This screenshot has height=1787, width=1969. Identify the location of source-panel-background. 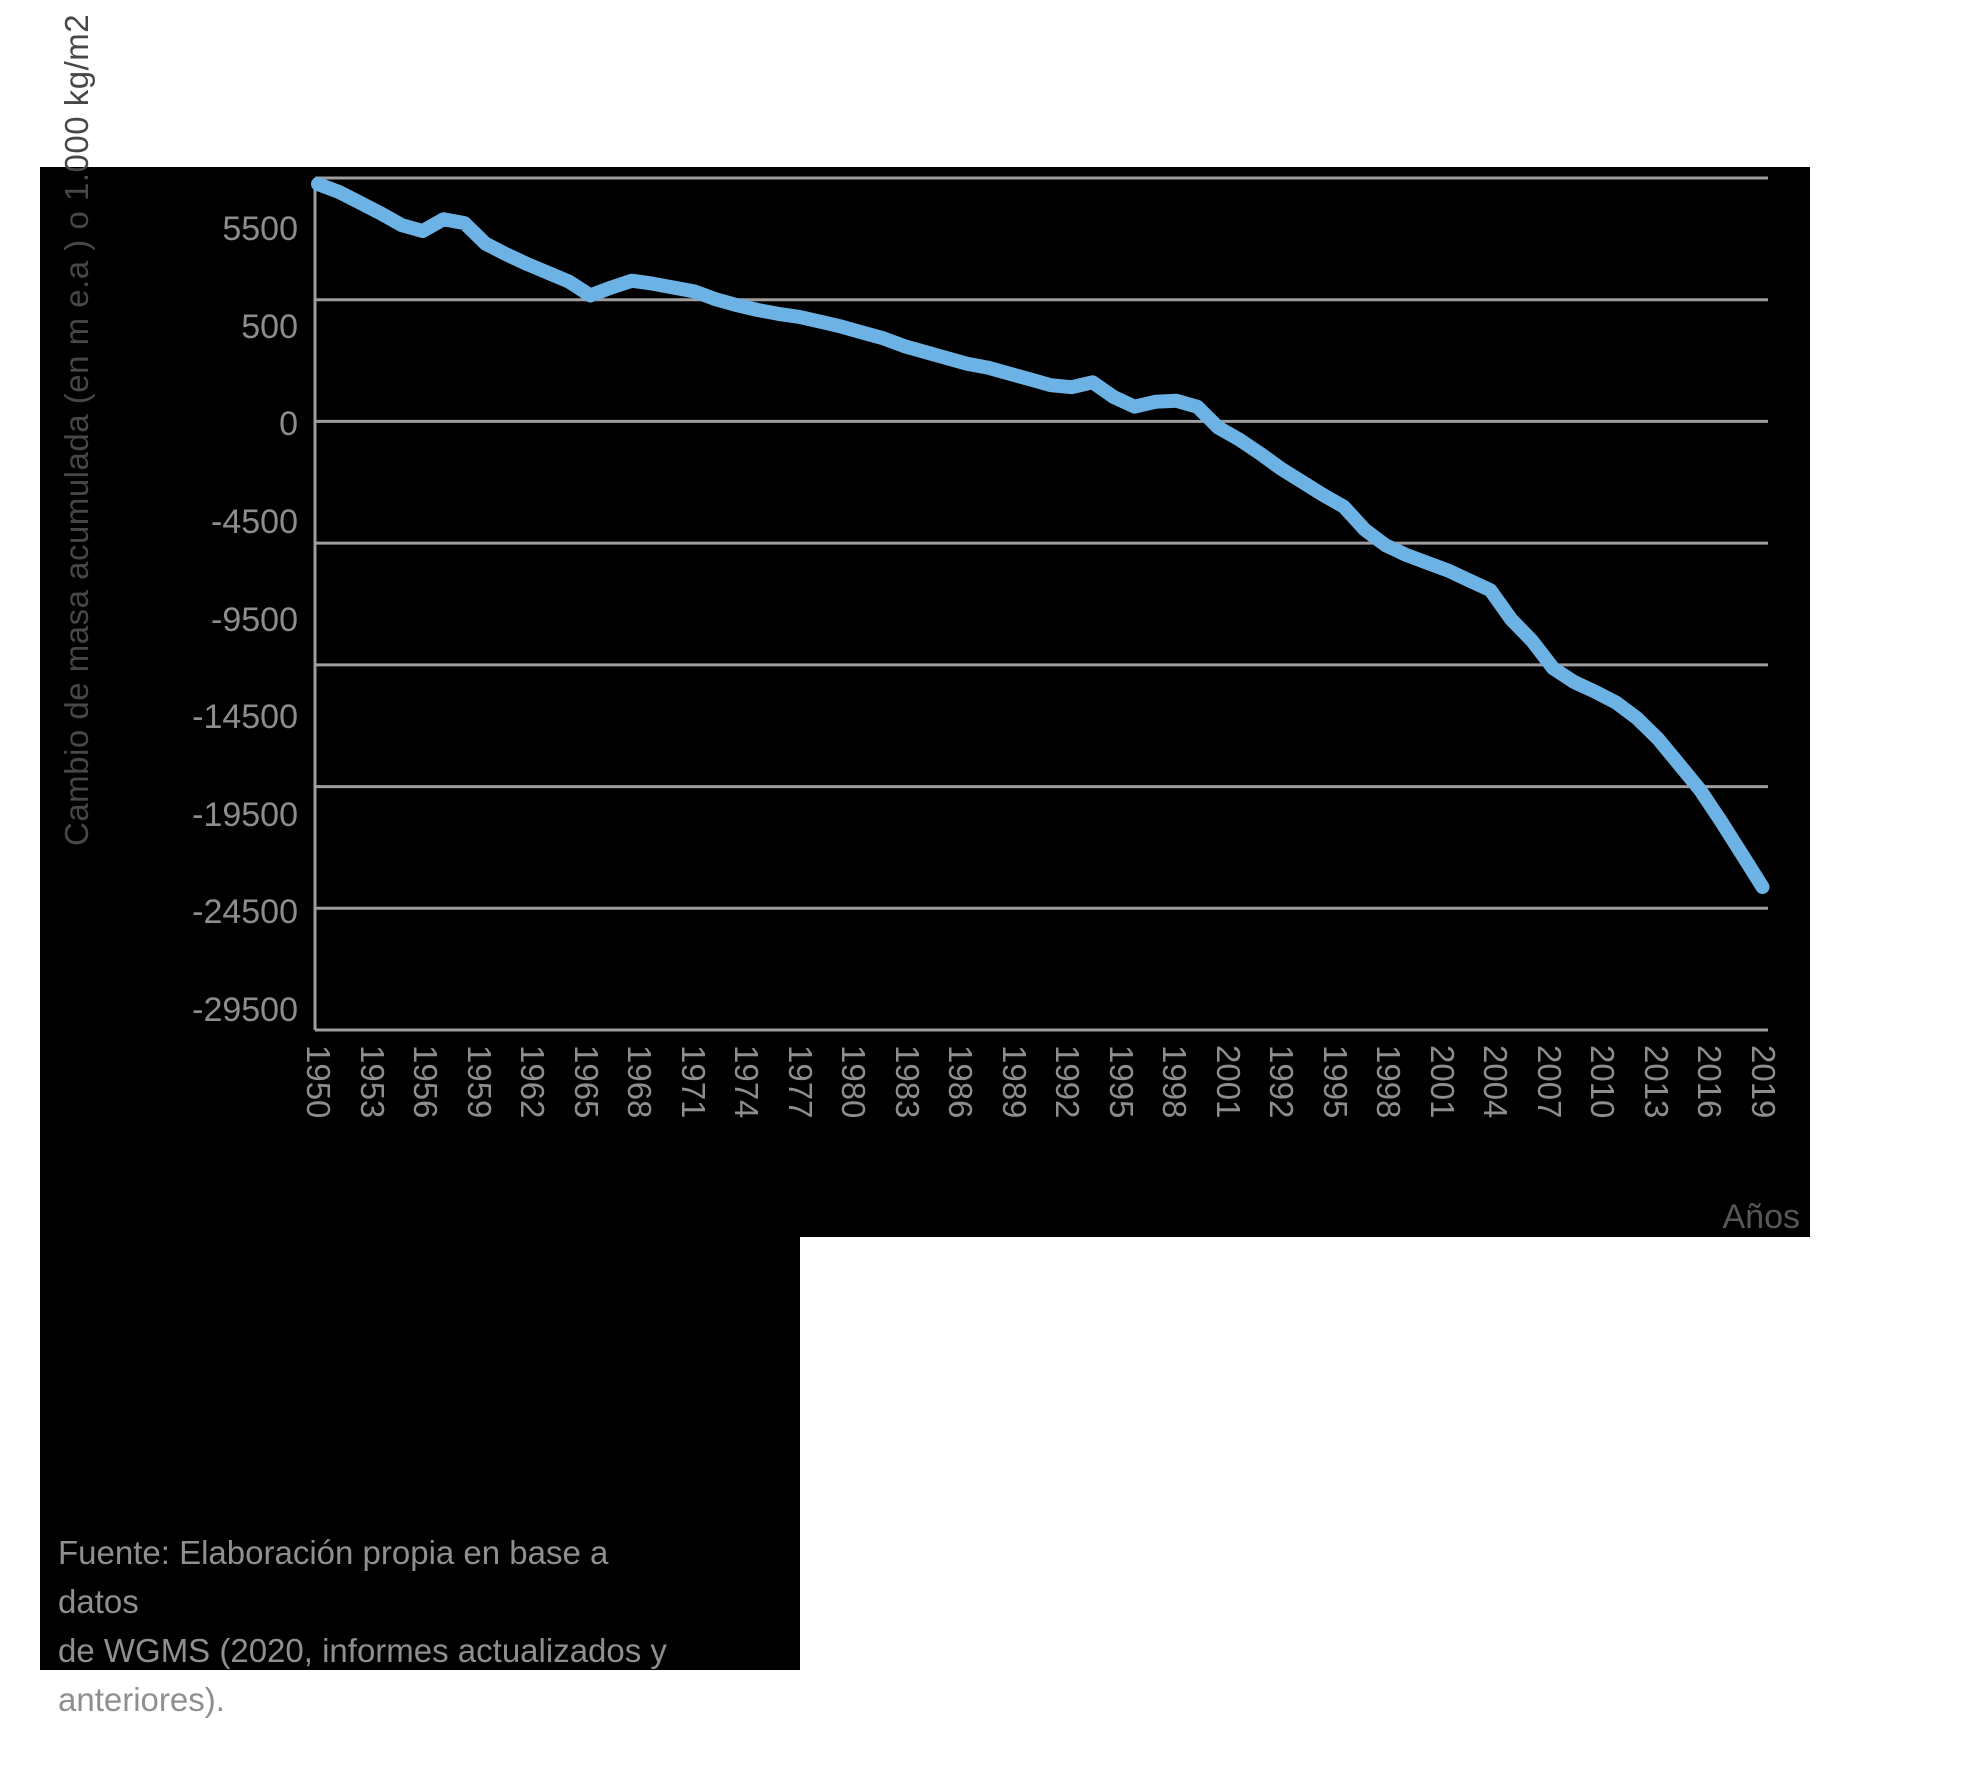
(420, 1453).